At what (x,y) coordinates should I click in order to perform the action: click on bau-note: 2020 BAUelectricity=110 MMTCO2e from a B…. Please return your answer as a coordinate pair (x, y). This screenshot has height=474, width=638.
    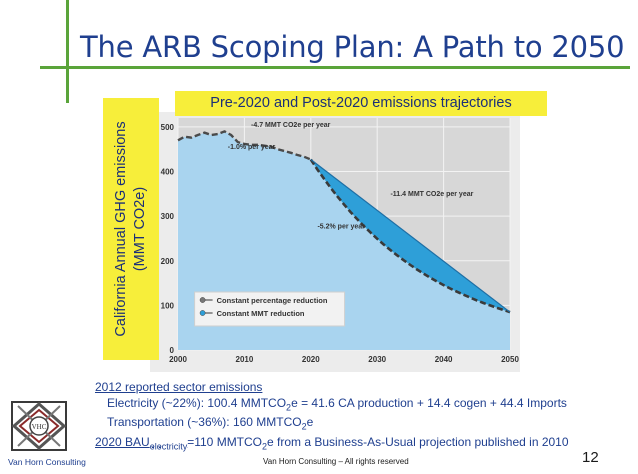
    Looking at the image, I should click on (332, 443).